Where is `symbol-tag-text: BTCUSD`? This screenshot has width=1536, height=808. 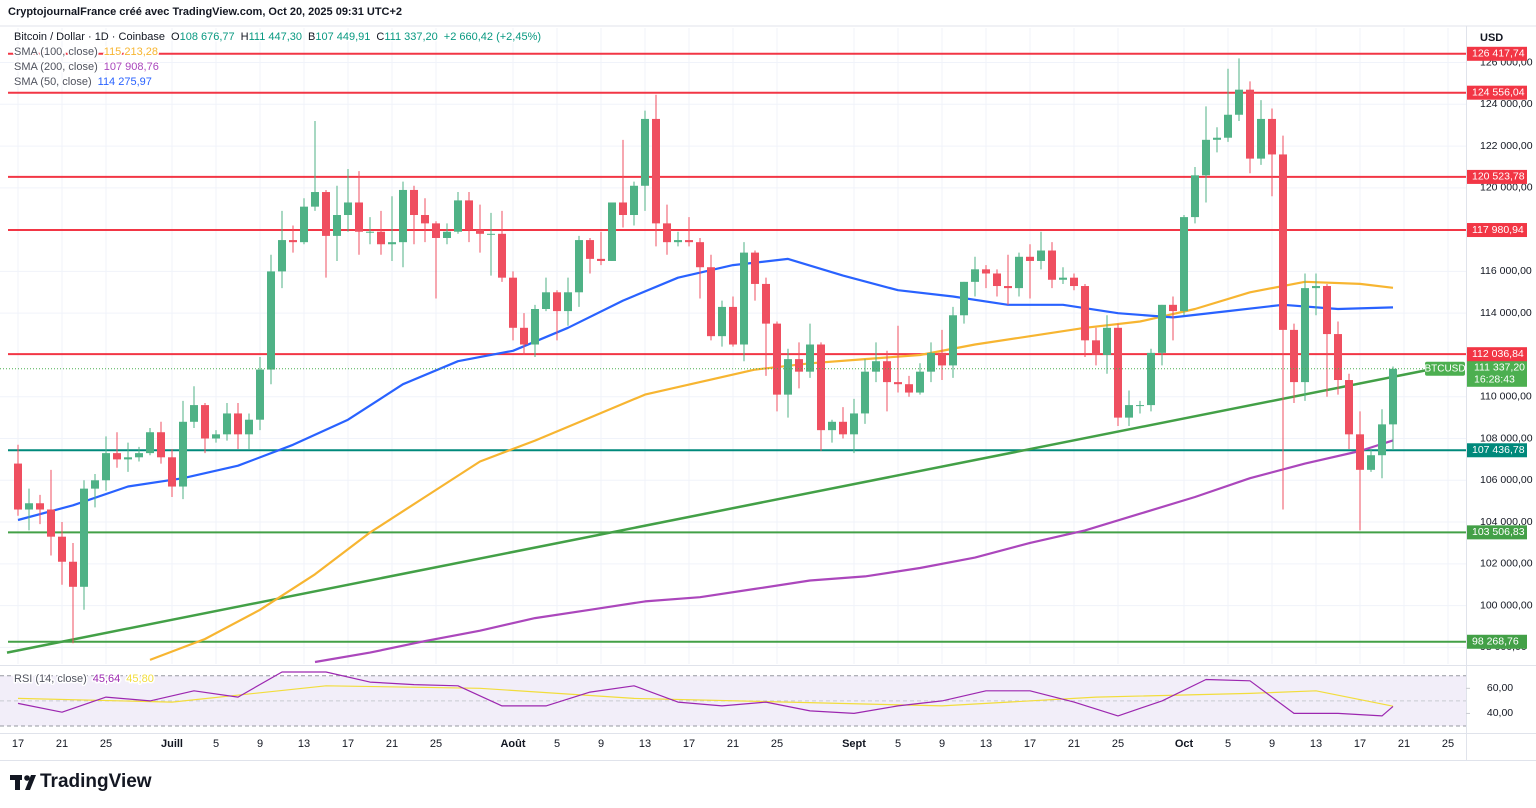 symbol-tag-text: BTCUSD is located at coordinates (1444, 368).